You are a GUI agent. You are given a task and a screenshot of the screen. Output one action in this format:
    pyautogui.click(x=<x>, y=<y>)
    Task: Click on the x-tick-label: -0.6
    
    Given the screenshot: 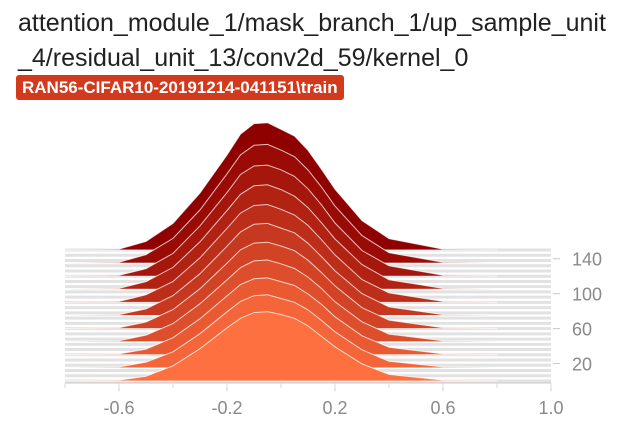 What is the action you would take?
    pyautogui.click(x=118, y=408)
    